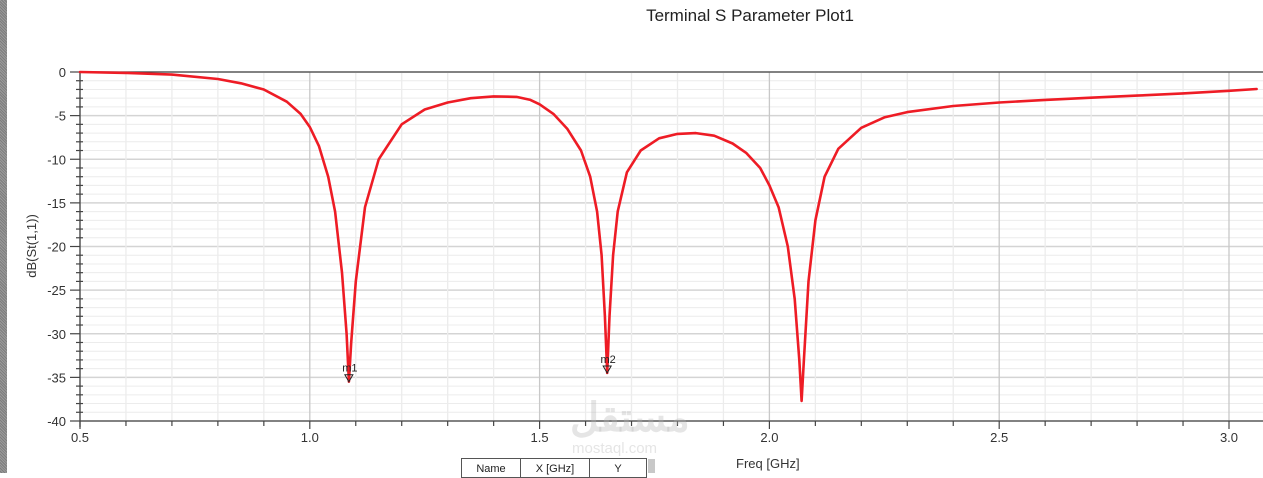 The height and width of the screenshot is (478, 1263). I want to click on svg-text: -25, so click(56, 290).